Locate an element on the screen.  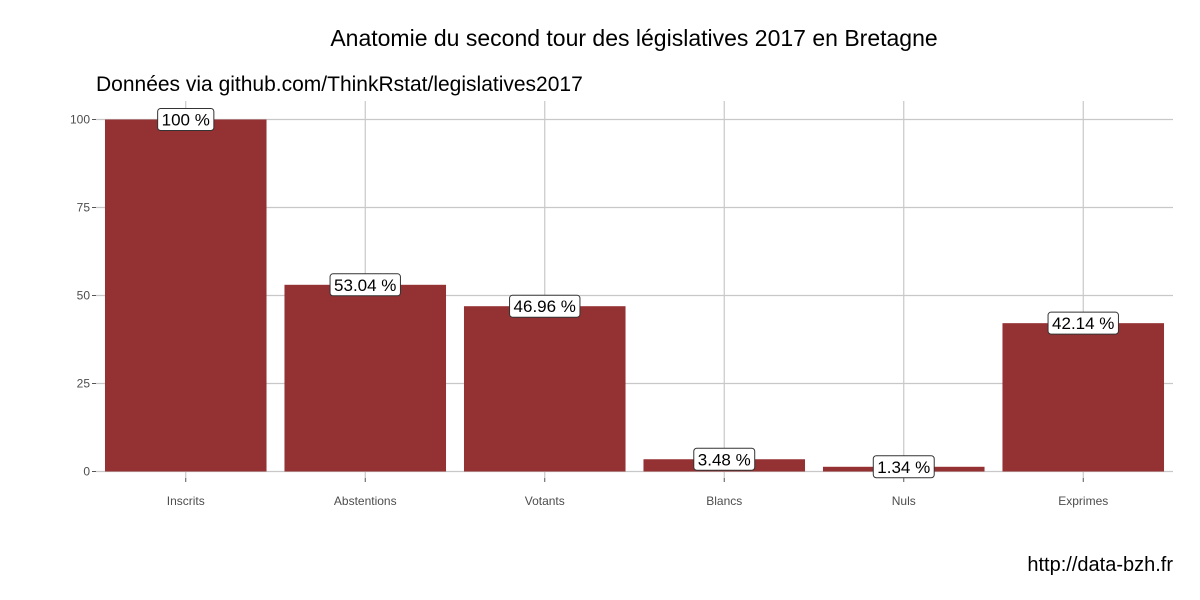
data-label-text: 100 % is located at coordinates (186, 120).